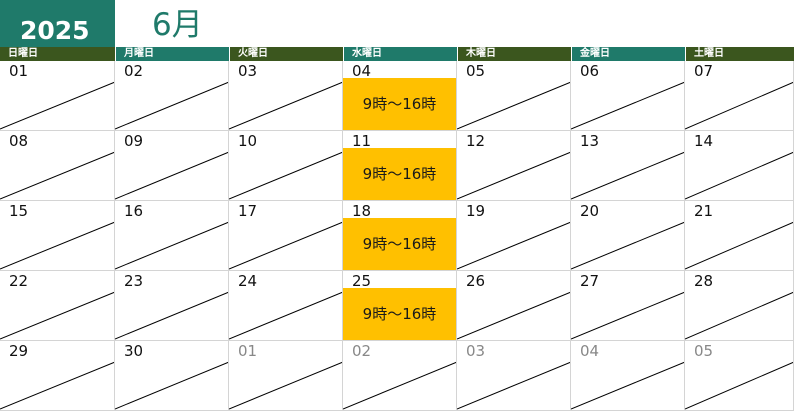 This screenshot has width=794, height=411. I want to click on day-cell: 22, so click(57, 306).